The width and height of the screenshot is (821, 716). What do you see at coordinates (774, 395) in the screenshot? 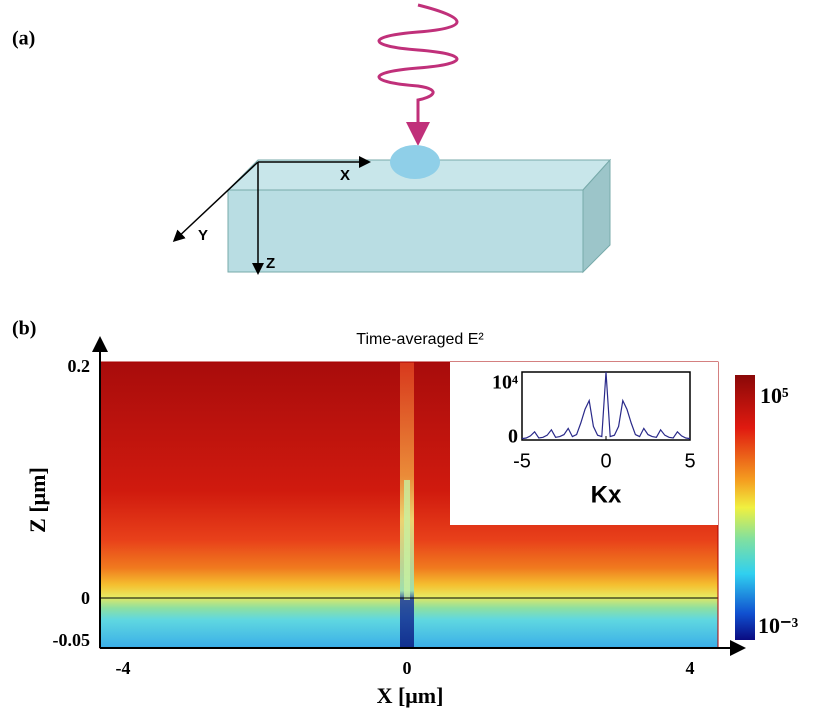
I see `colorbar-label: 10⁵` at bounding box center [774, 395].